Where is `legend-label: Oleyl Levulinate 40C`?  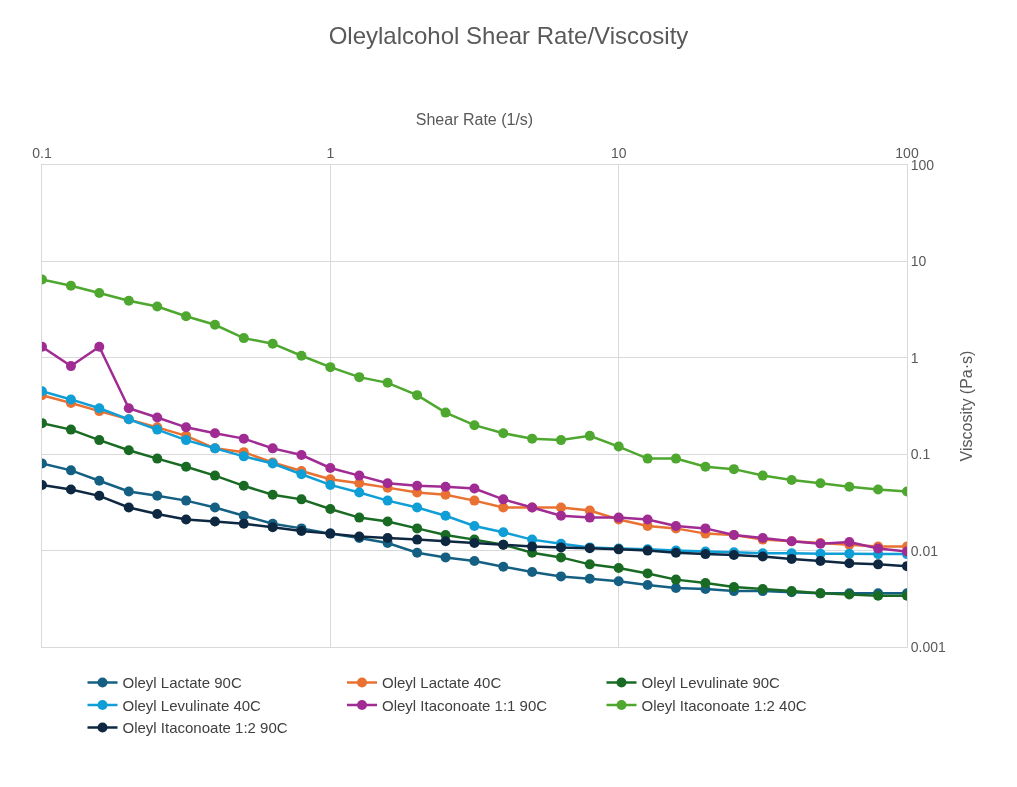
legend-label: Oleyl Levulinate 40C is located at coordinates (192, 705).